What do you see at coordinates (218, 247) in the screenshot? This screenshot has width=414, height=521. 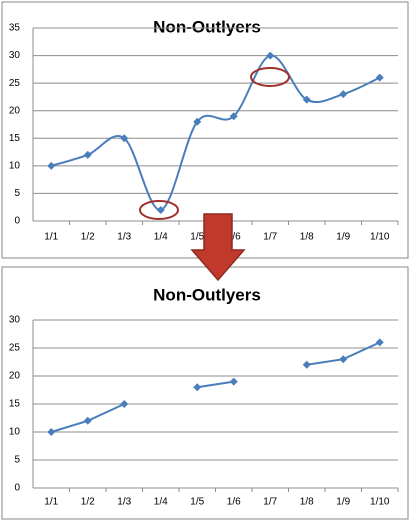 I see `arrow` at bounding box center [218, 247].